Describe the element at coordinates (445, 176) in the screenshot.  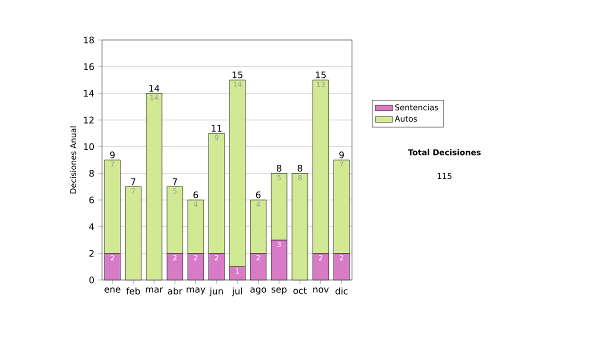
I see `text: 115` at that location.